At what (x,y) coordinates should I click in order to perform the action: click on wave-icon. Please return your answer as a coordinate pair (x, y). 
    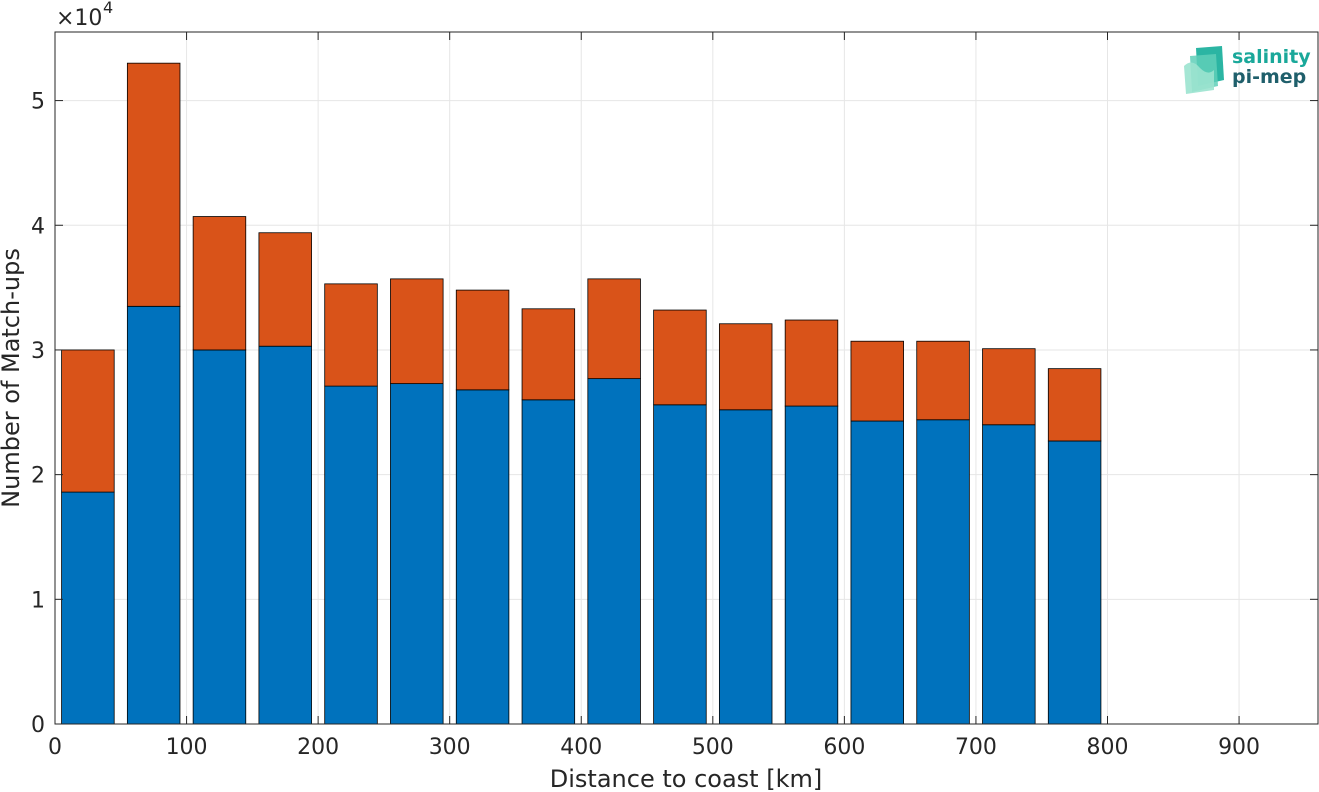
    Looking at the image, I should click on (1204, 70).